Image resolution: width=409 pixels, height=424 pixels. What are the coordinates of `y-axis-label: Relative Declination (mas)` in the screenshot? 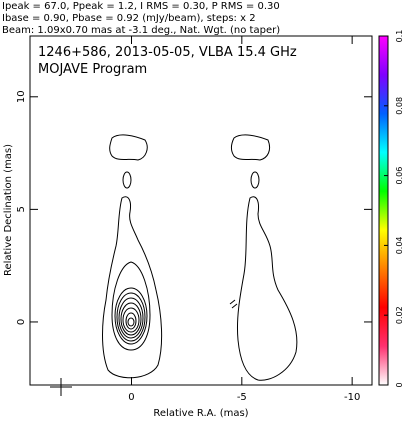 It's located at (8, 210).